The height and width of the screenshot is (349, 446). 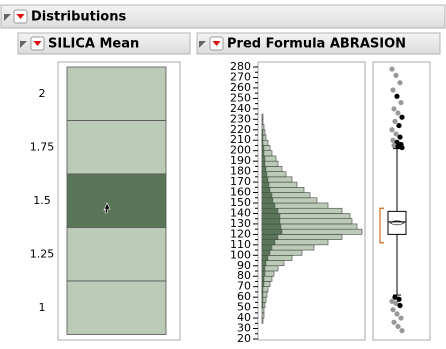 What do you see at coordinates (240, 212) in the screenshot?
I see `y-tick-label: 140` at bounding box center [240, 212].